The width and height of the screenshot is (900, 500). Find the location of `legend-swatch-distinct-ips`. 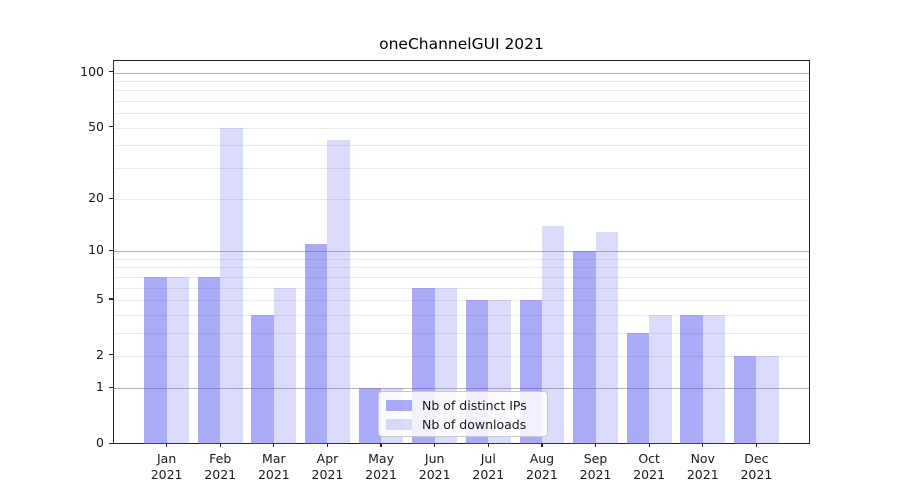

legend-swatch-distinct-ips is located at coordinates (399, 405).